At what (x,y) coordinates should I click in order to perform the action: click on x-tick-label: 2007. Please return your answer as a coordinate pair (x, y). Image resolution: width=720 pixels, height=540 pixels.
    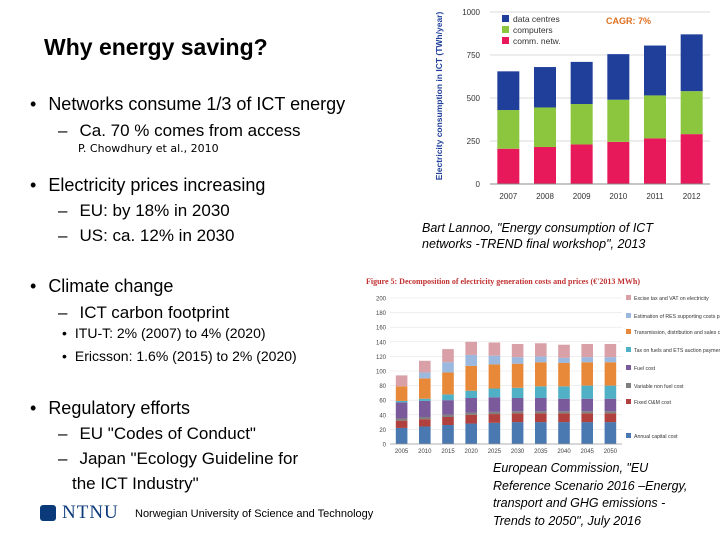
    Looking at the image, I should click on (508, 196).